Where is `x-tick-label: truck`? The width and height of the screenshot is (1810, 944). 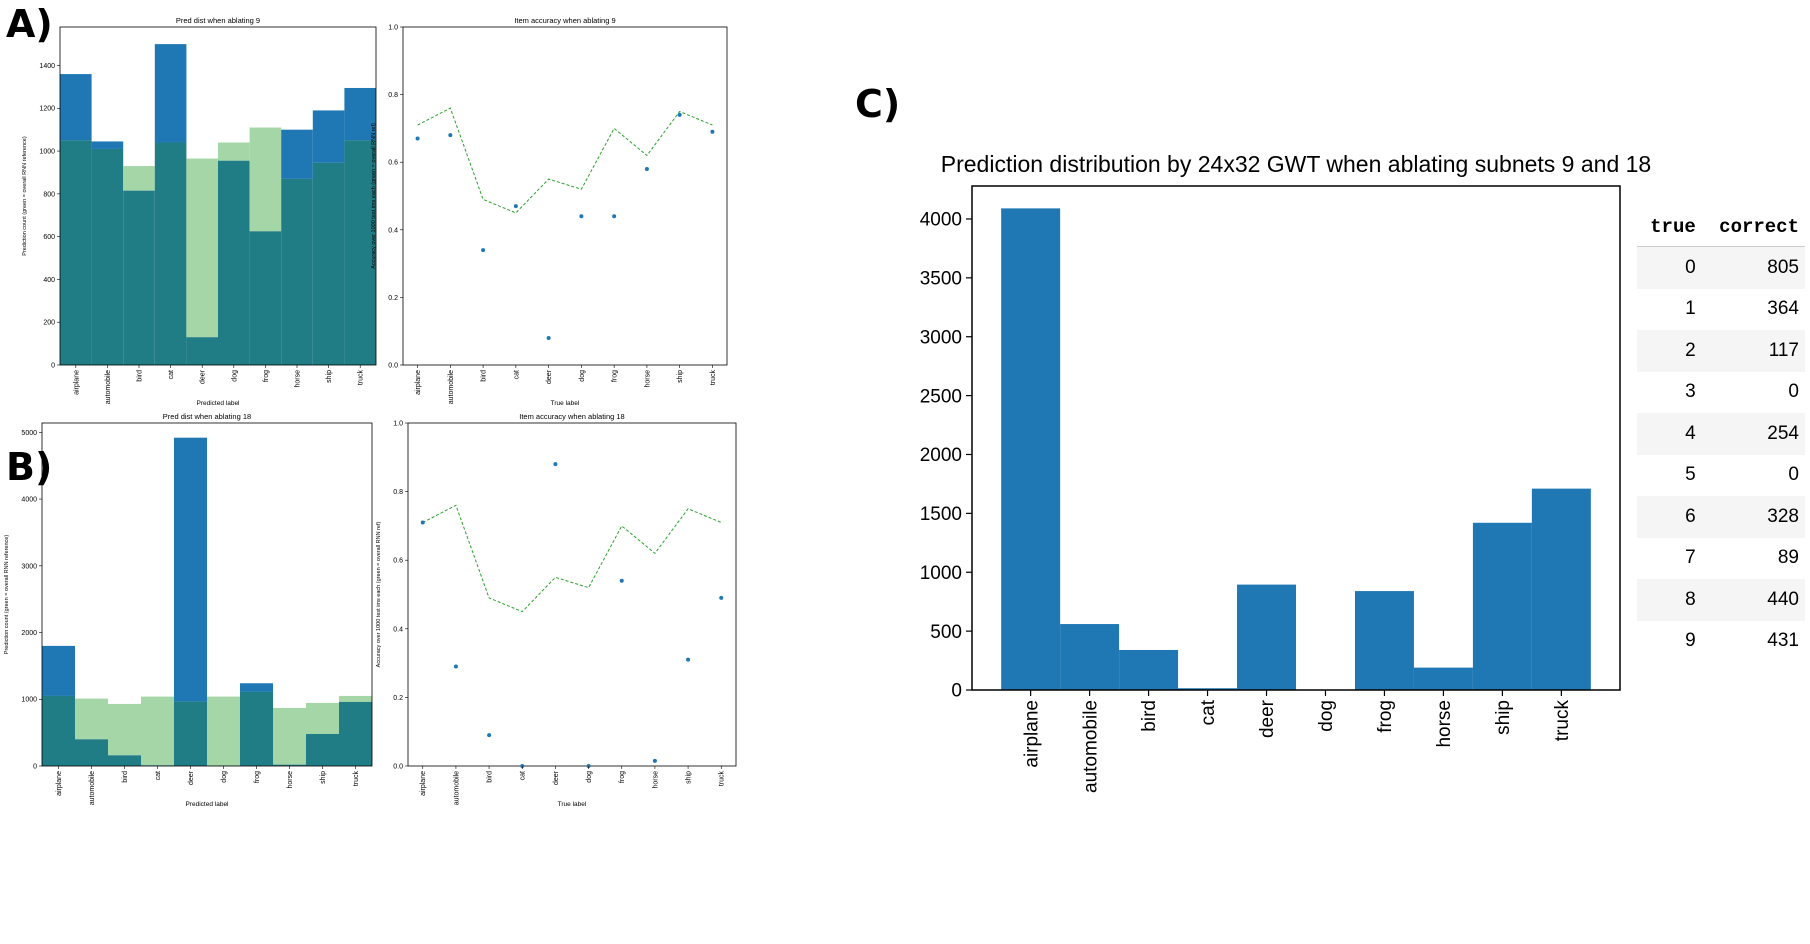
x-tick-label: truck is located at coordinates (1562, 721).